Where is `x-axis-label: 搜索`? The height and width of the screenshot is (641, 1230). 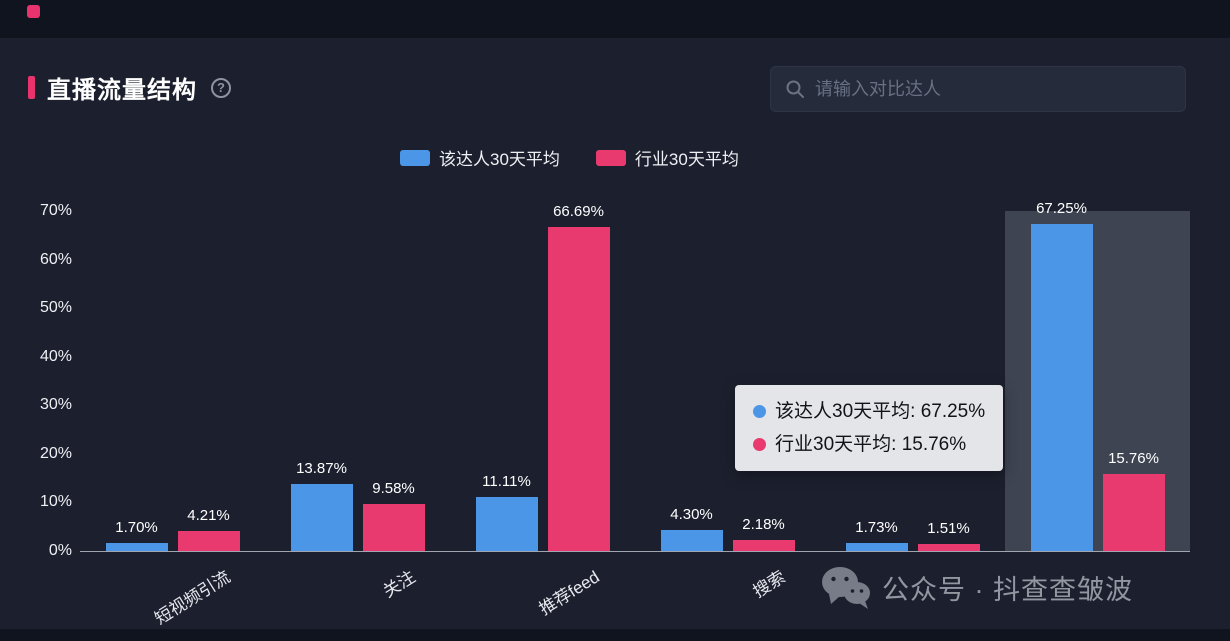 x-axis-label: 搜索 is located at coordinates (769, 584).